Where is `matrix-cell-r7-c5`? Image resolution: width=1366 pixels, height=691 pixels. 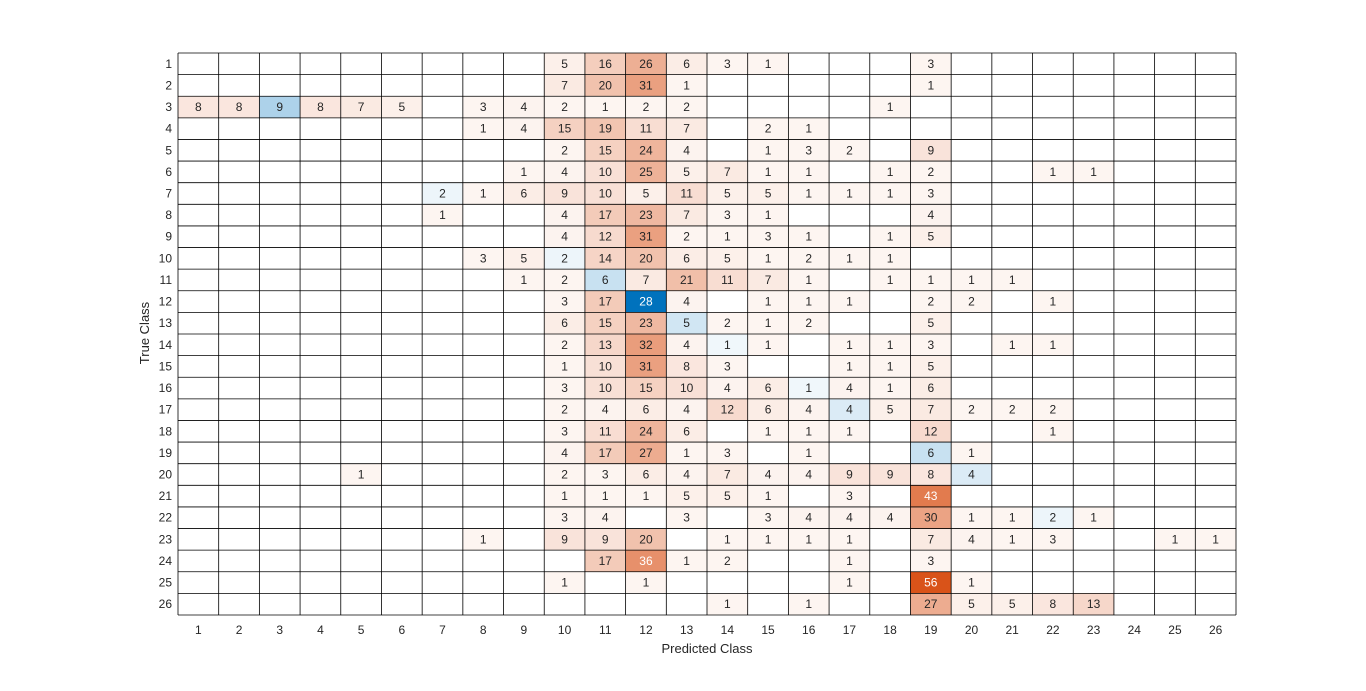 matrix-cell-r7-c5 is located at coordinates (361, 193).